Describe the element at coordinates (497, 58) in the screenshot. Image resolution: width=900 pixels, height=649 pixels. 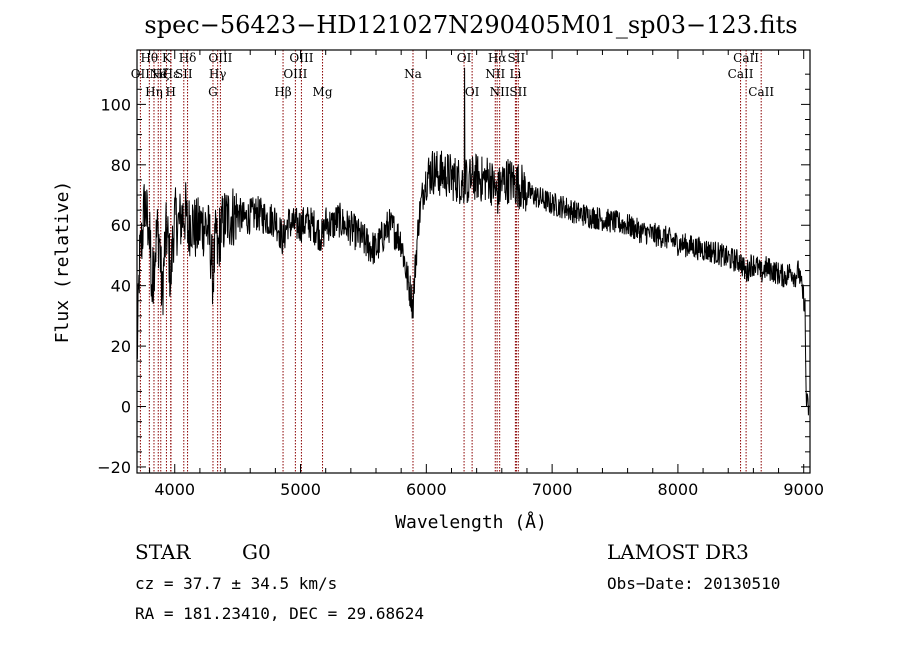
I see `spectral-line-label: Hα` at that location.